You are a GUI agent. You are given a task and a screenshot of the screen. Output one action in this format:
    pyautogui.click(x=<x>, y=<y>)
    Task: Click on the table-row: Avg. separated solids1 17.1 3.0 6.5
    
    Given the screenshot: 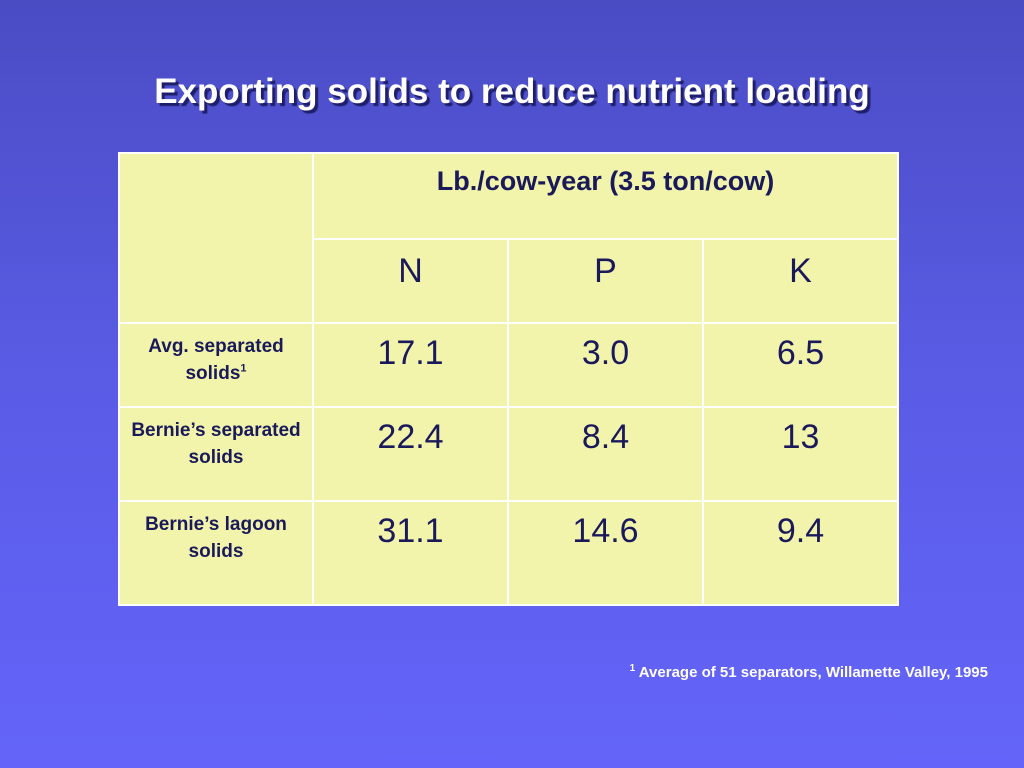 What is the action you would take?
    pyautogui.click(x=508, y=365)
    